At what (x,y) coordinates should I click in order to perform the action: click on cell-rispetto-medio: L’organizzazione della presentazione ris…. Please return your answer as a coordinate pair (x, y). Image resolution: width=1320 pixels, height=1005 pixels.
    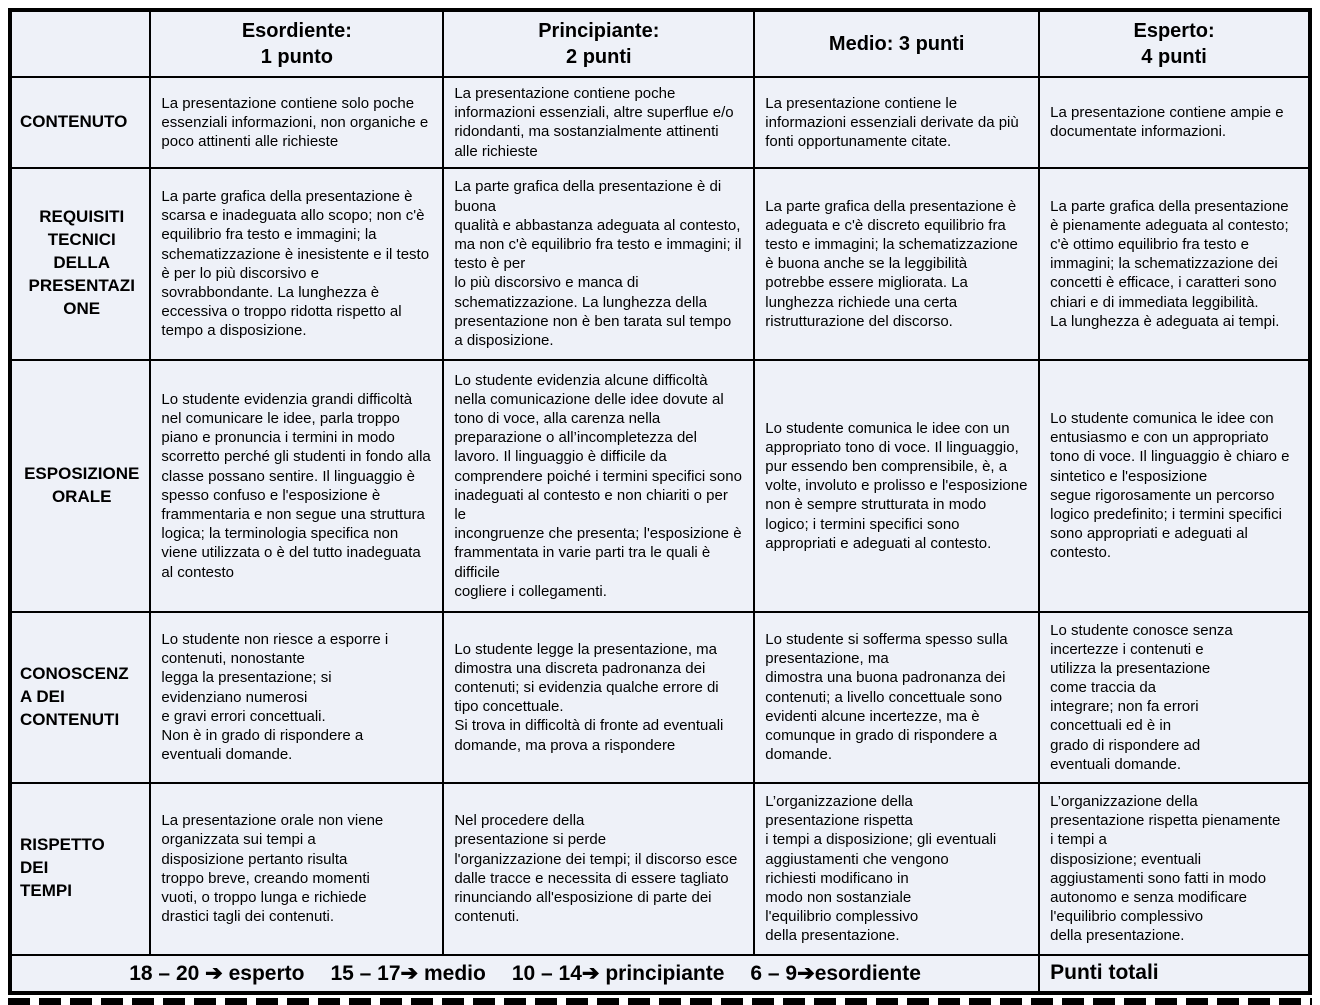
    Looking at the image, I should click on (897, 868).